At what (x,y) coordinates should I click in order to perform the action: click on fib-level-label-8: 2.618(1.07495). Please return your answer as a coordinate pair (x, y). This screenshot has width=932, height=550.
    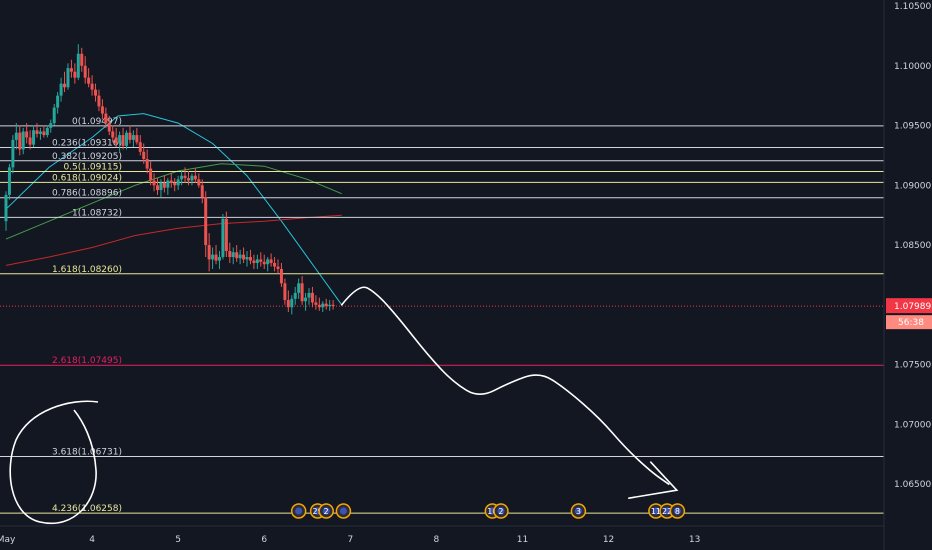
    Looking at the image, I should click on (87, 361).